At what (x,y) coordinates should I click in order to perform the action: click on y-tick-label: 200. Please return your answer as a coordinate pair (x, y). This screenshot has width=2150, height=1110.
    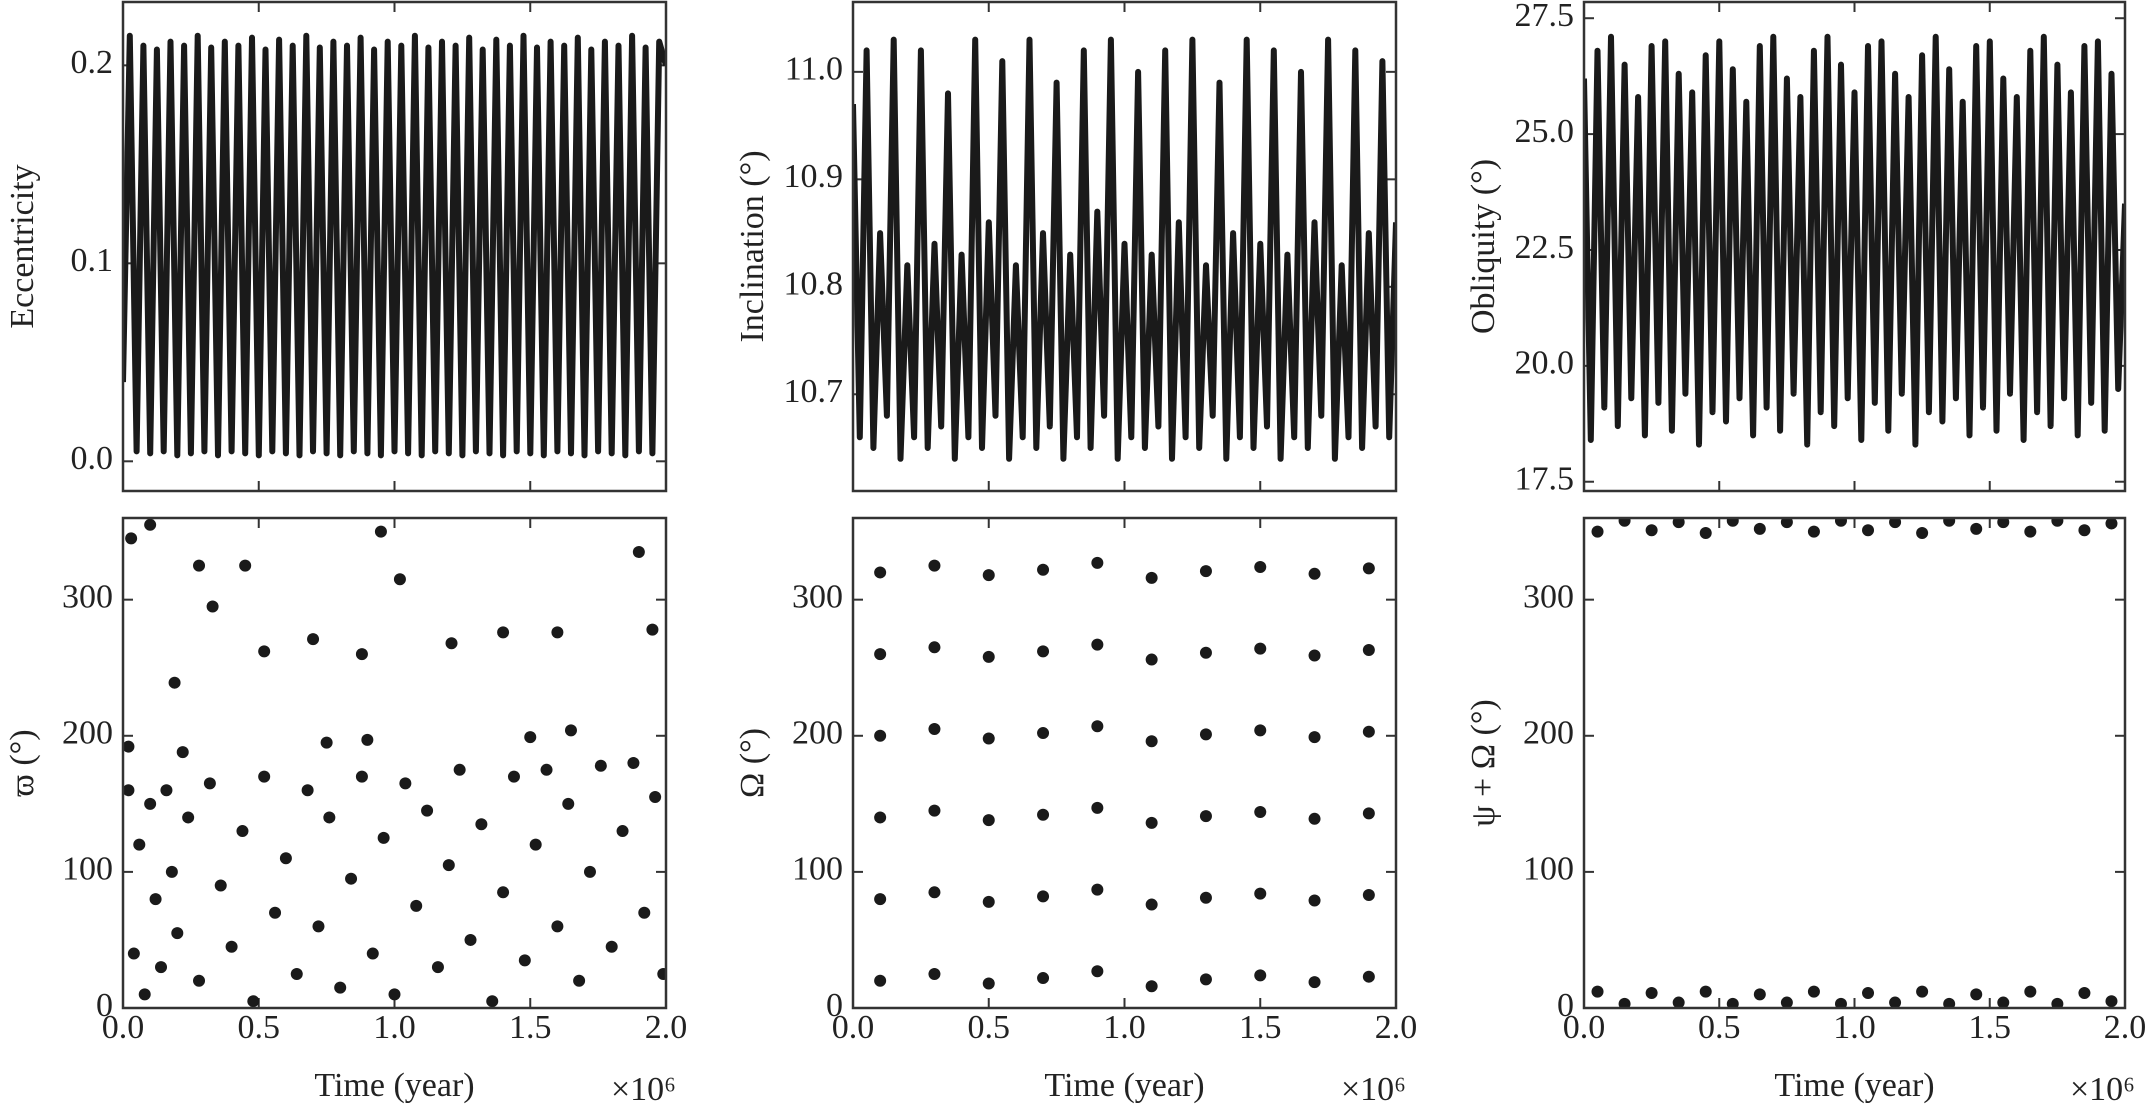
    Looking at the image, I should click on (817, 733).